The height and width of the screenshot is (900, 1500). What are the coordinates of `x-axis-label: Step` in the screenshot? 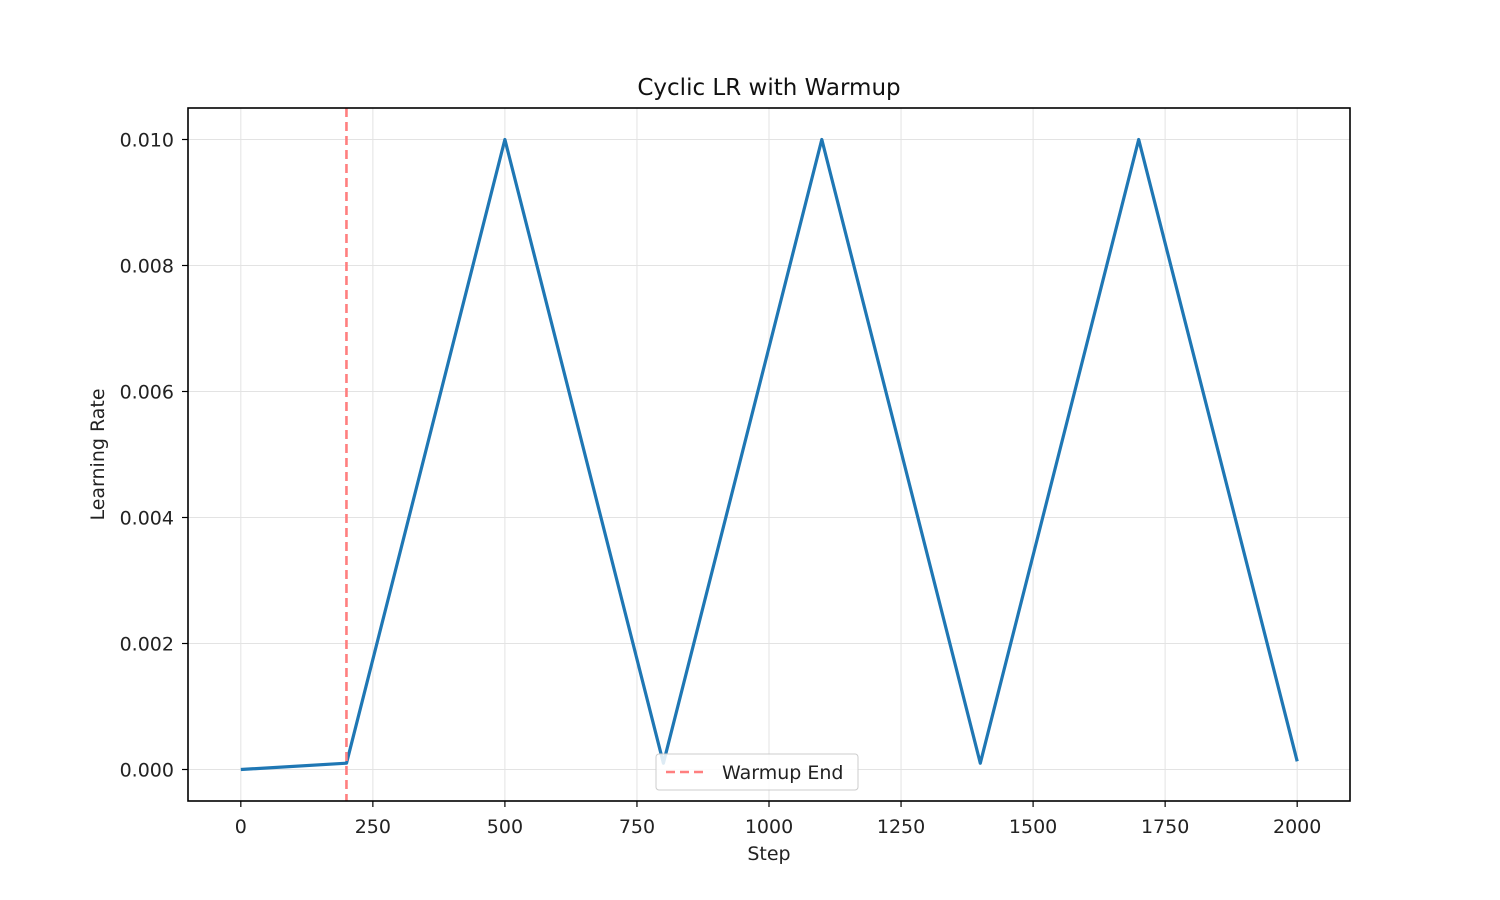 It's located at (768, 854).